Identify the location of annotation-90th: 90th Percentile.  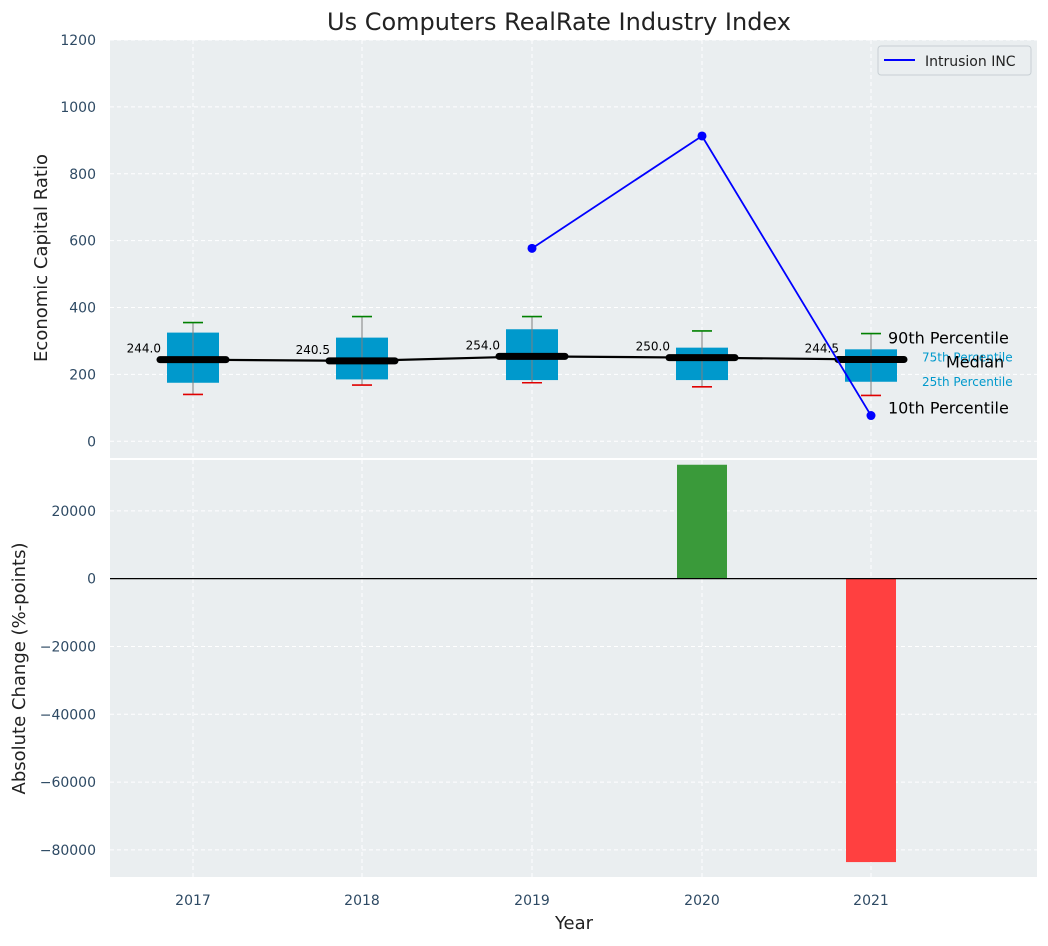
(948, 338).